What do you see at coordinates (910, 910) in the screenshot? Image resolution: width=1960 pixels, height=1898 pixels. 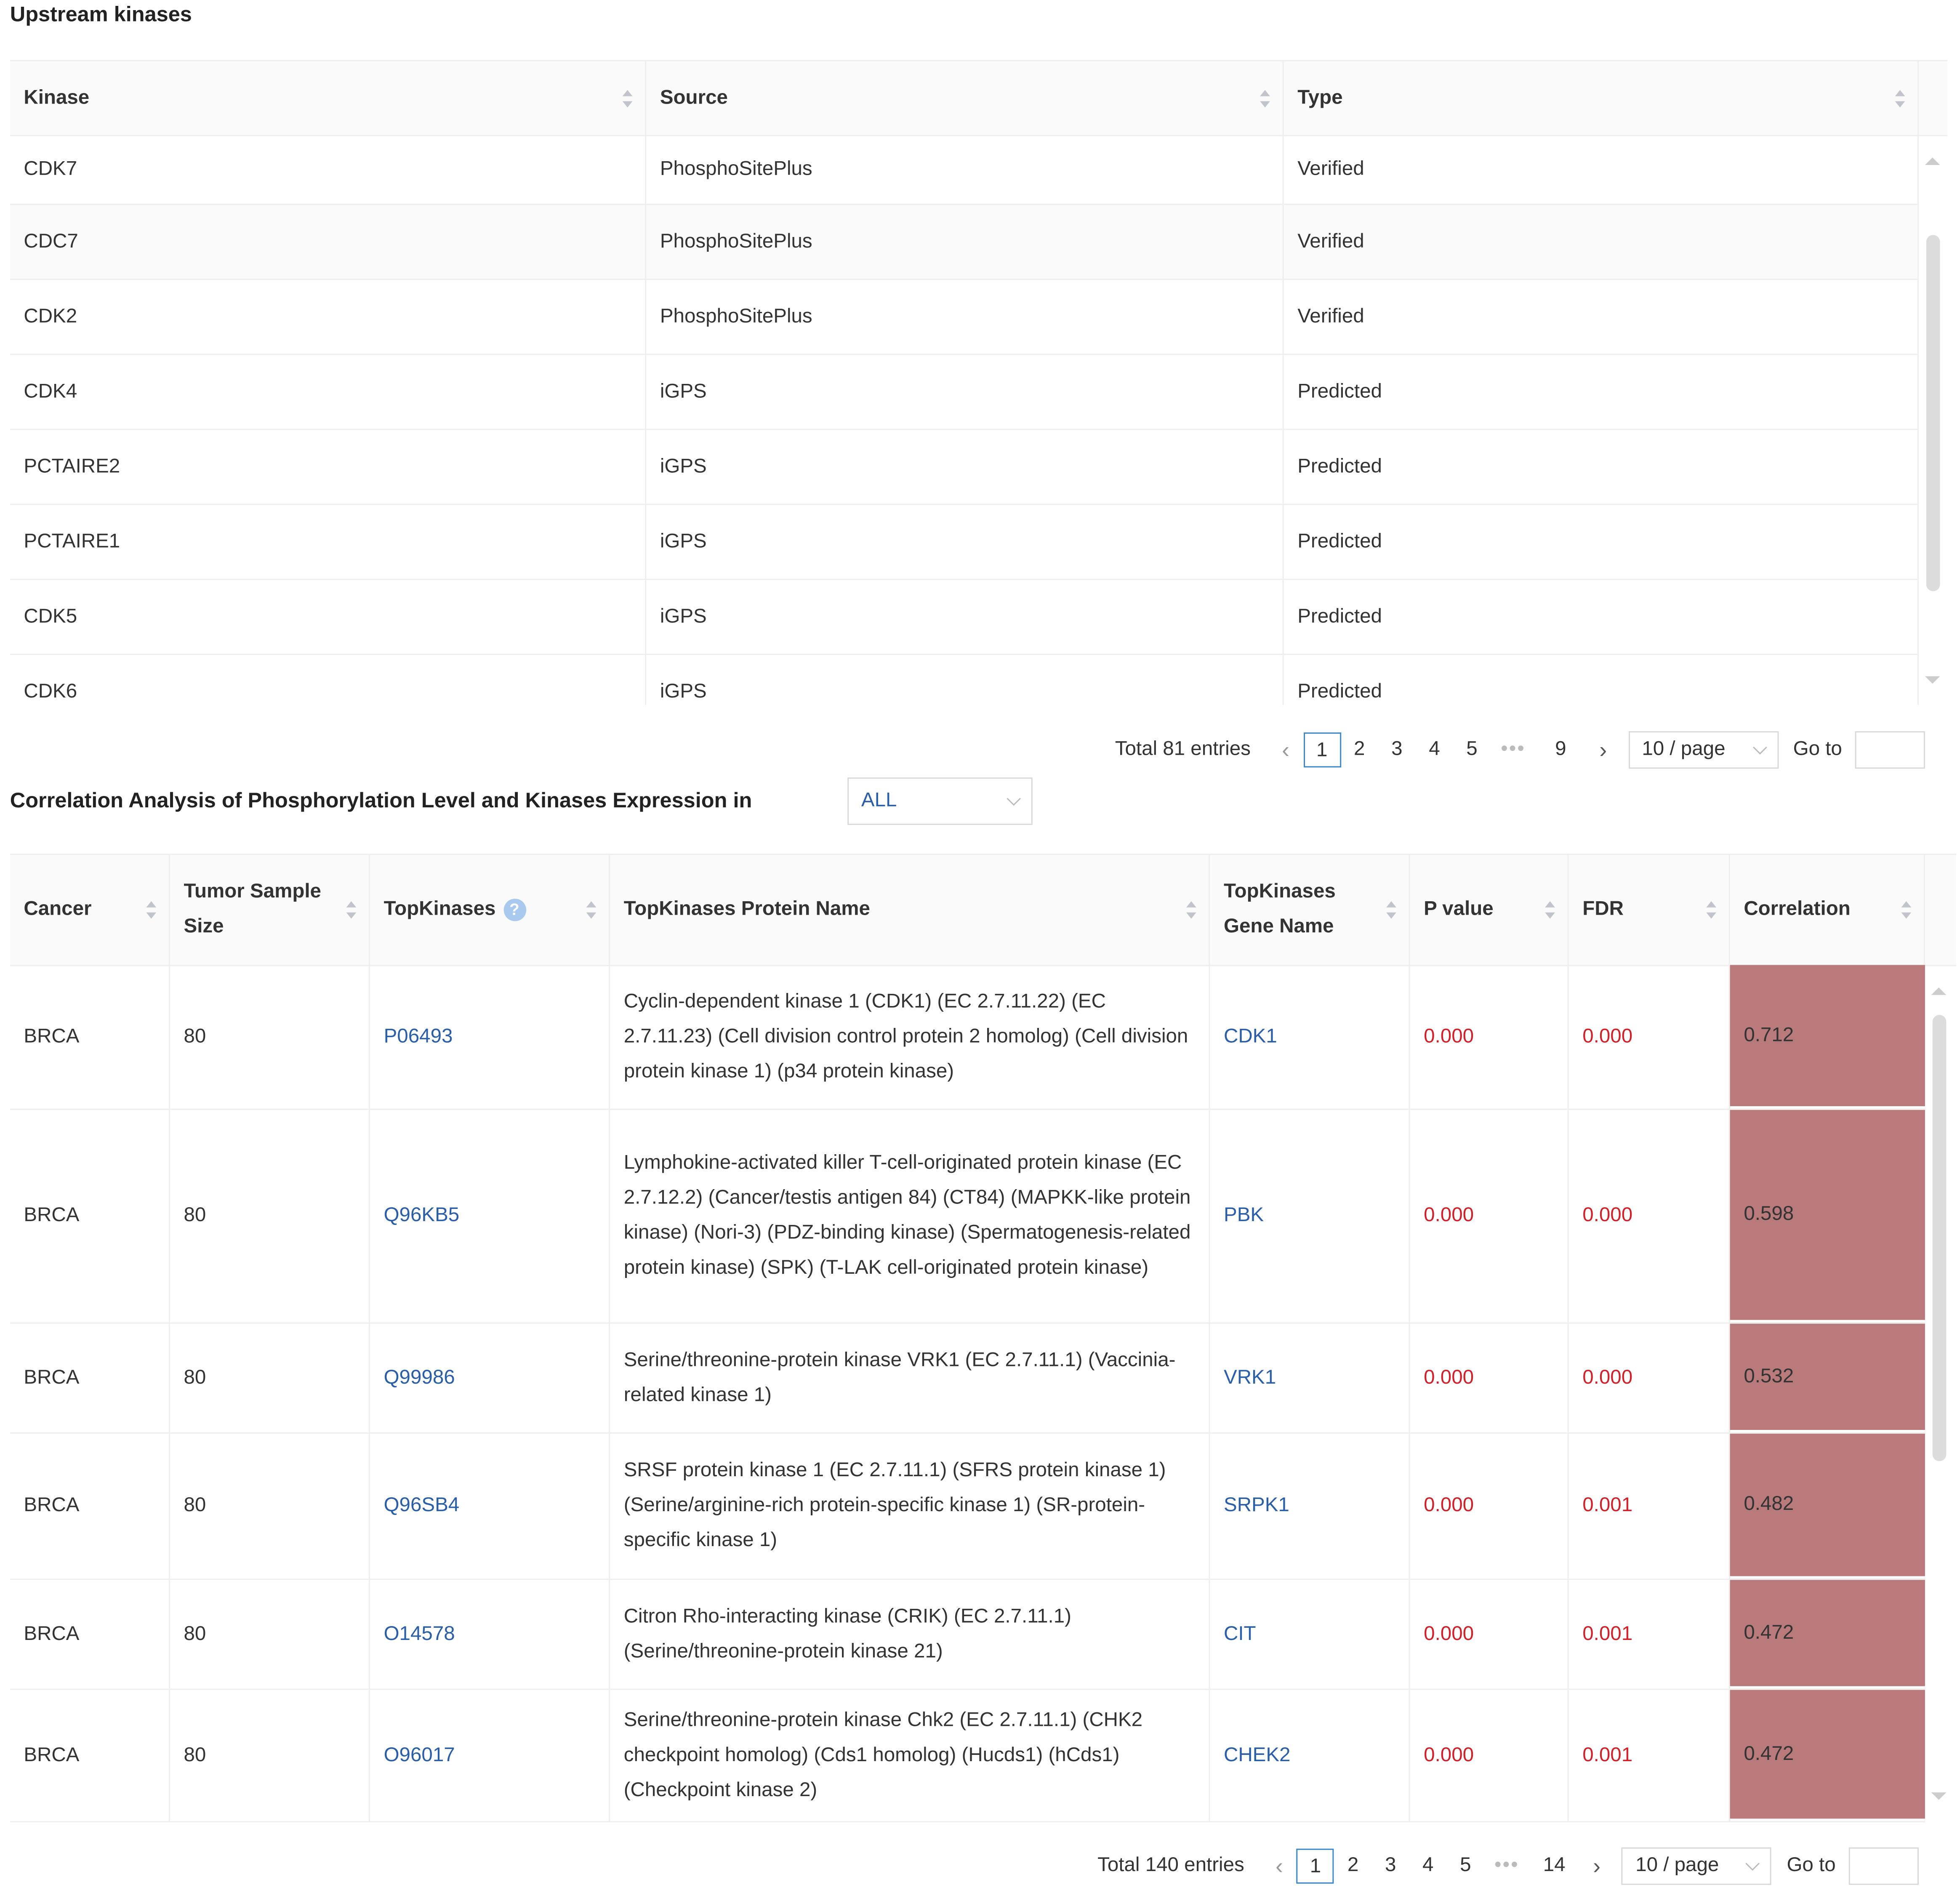 I see `column-header-protein-name: TopKinases Protein Name` at bounding box center [910, 910].